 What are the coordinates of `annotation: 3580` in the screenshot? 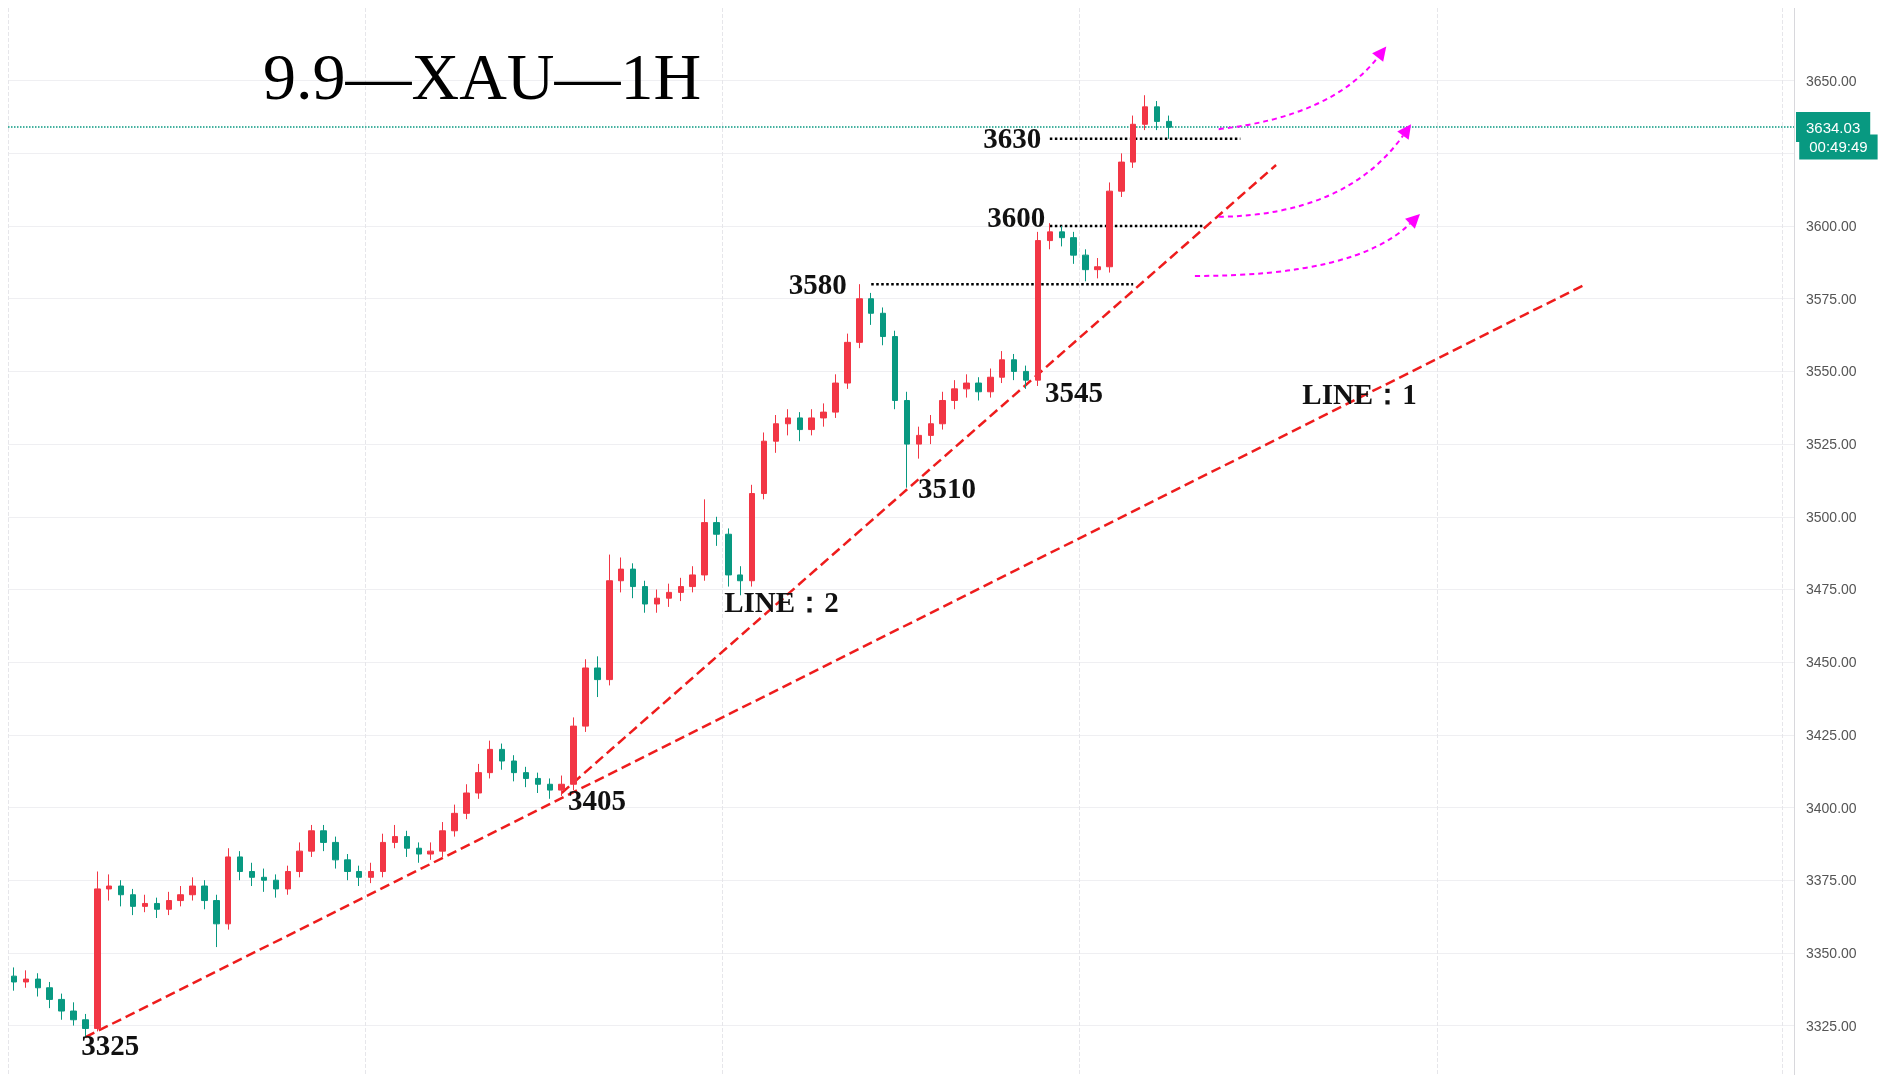 It's located at (817, 283).